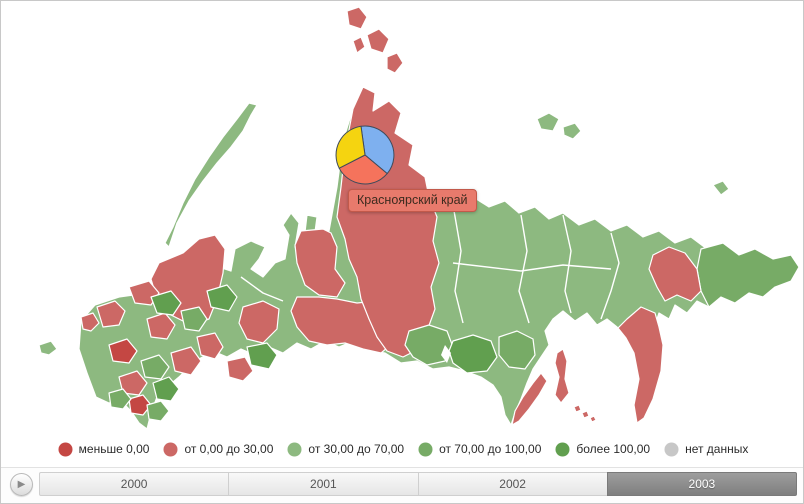 Image resolution: width=804 pixels, height=504 pixels. I want to click on legend-label: от 70,00 до 100,00, so click(490, 449).